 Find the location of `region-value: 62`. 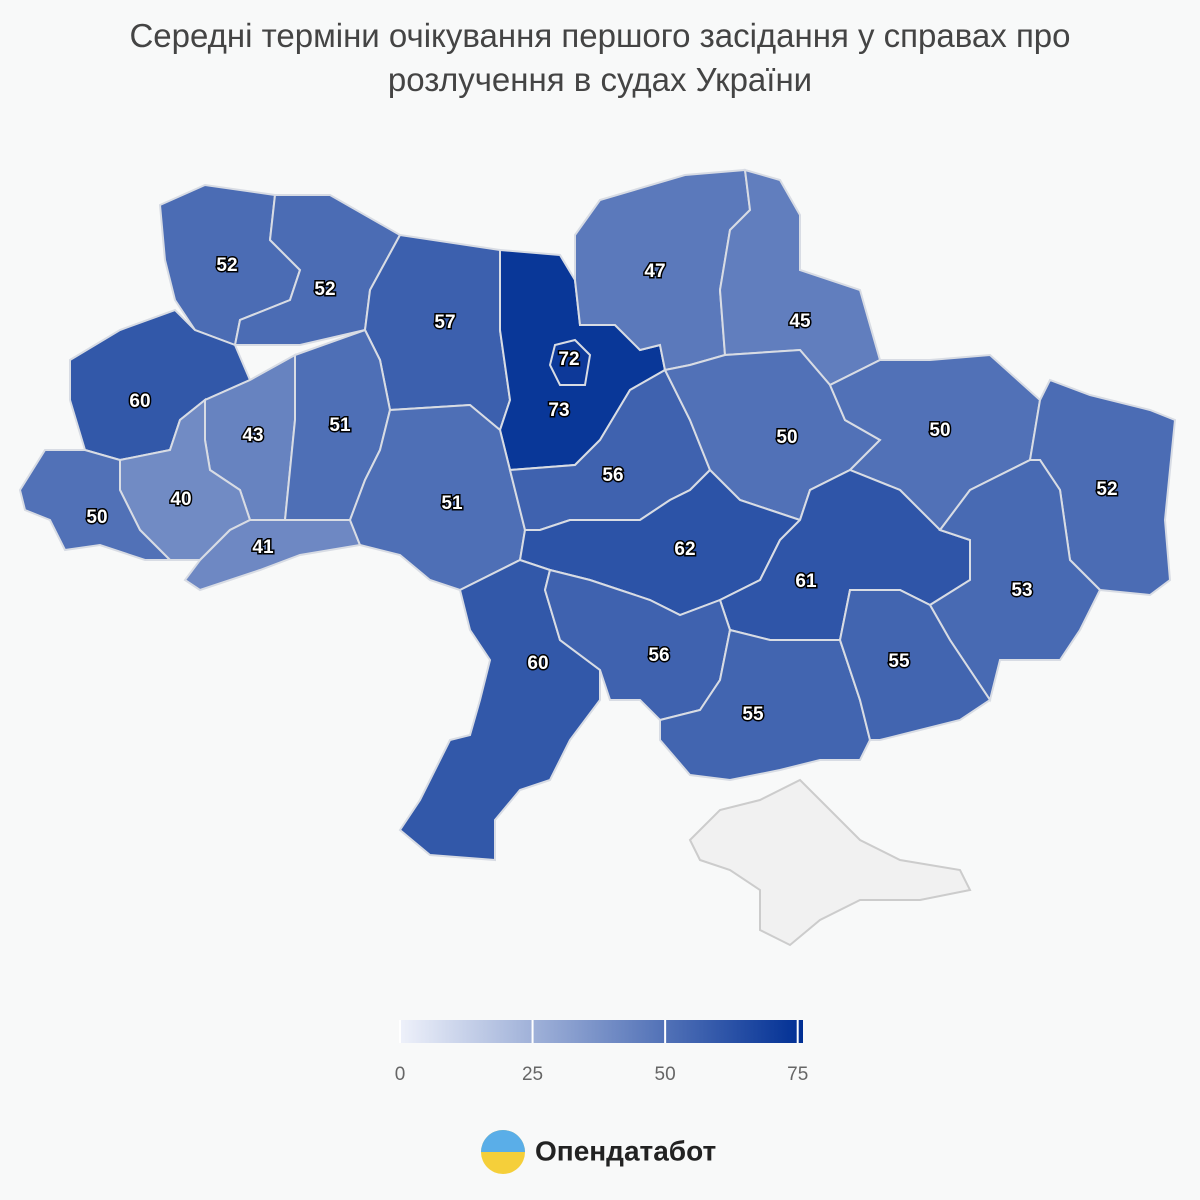

region-value: 62 is located at coordinates (684, 549).